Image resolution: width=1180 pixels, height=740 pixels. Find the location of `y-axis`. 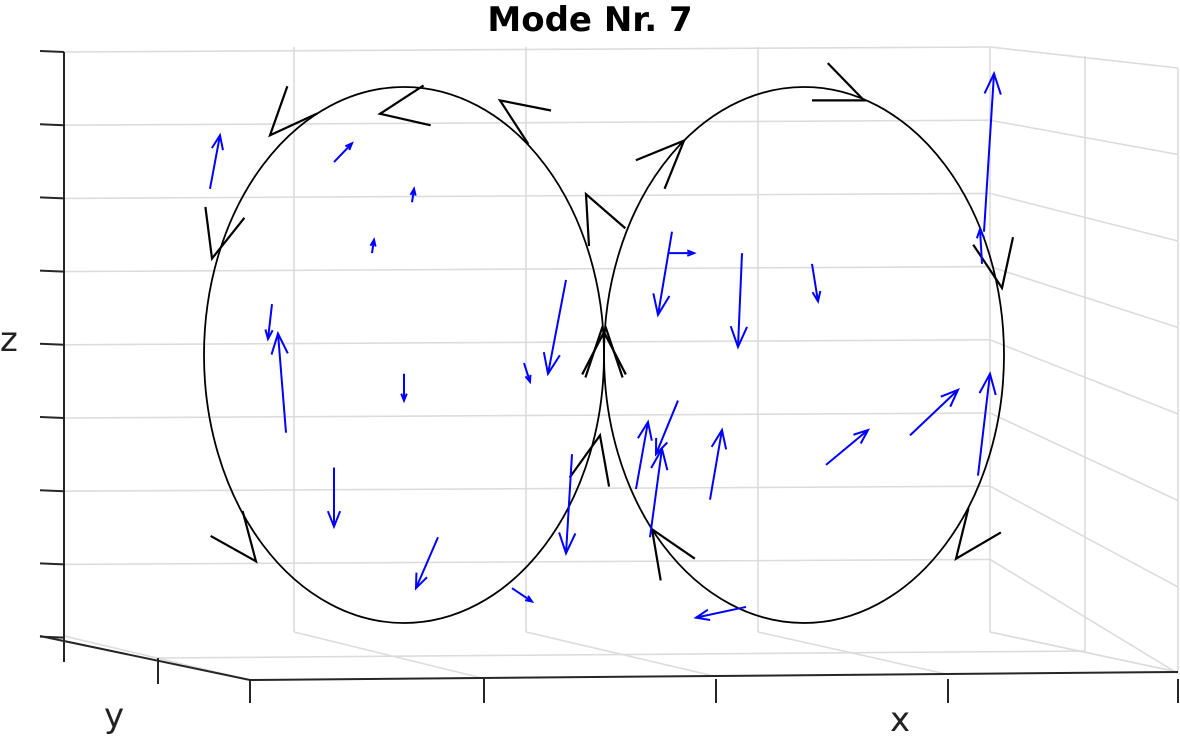

y-axis is located at coordinates (145, 658).